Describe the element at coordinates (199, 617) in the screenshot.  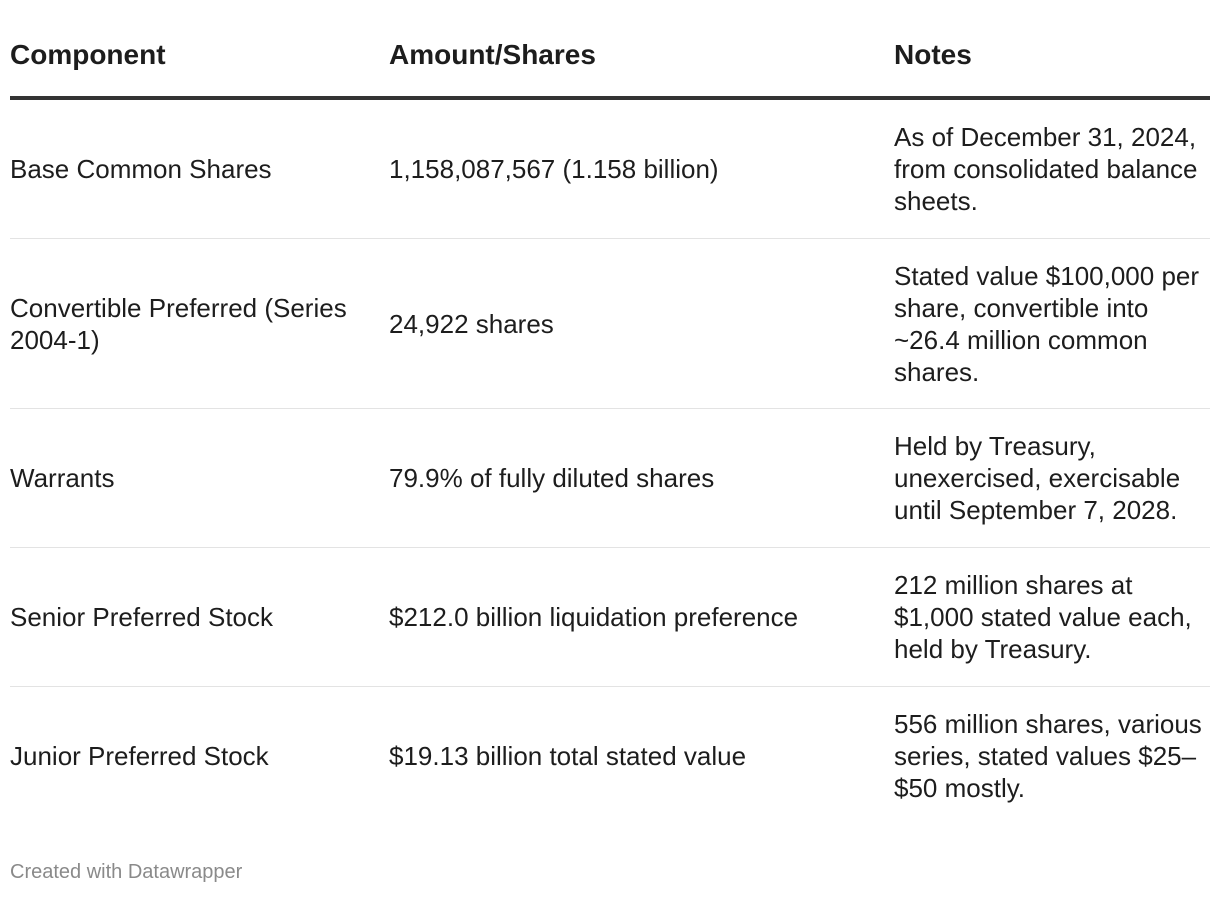
I see `cell-component: Senior Preferred Stock` at that location.